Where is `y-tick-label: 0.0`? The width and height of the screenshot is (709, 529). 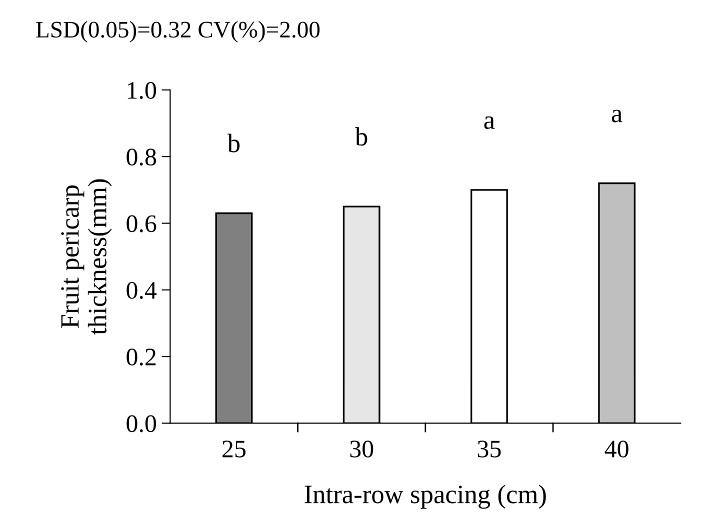 y-tick-label: 0.0 is located at coordinates (141, 423).